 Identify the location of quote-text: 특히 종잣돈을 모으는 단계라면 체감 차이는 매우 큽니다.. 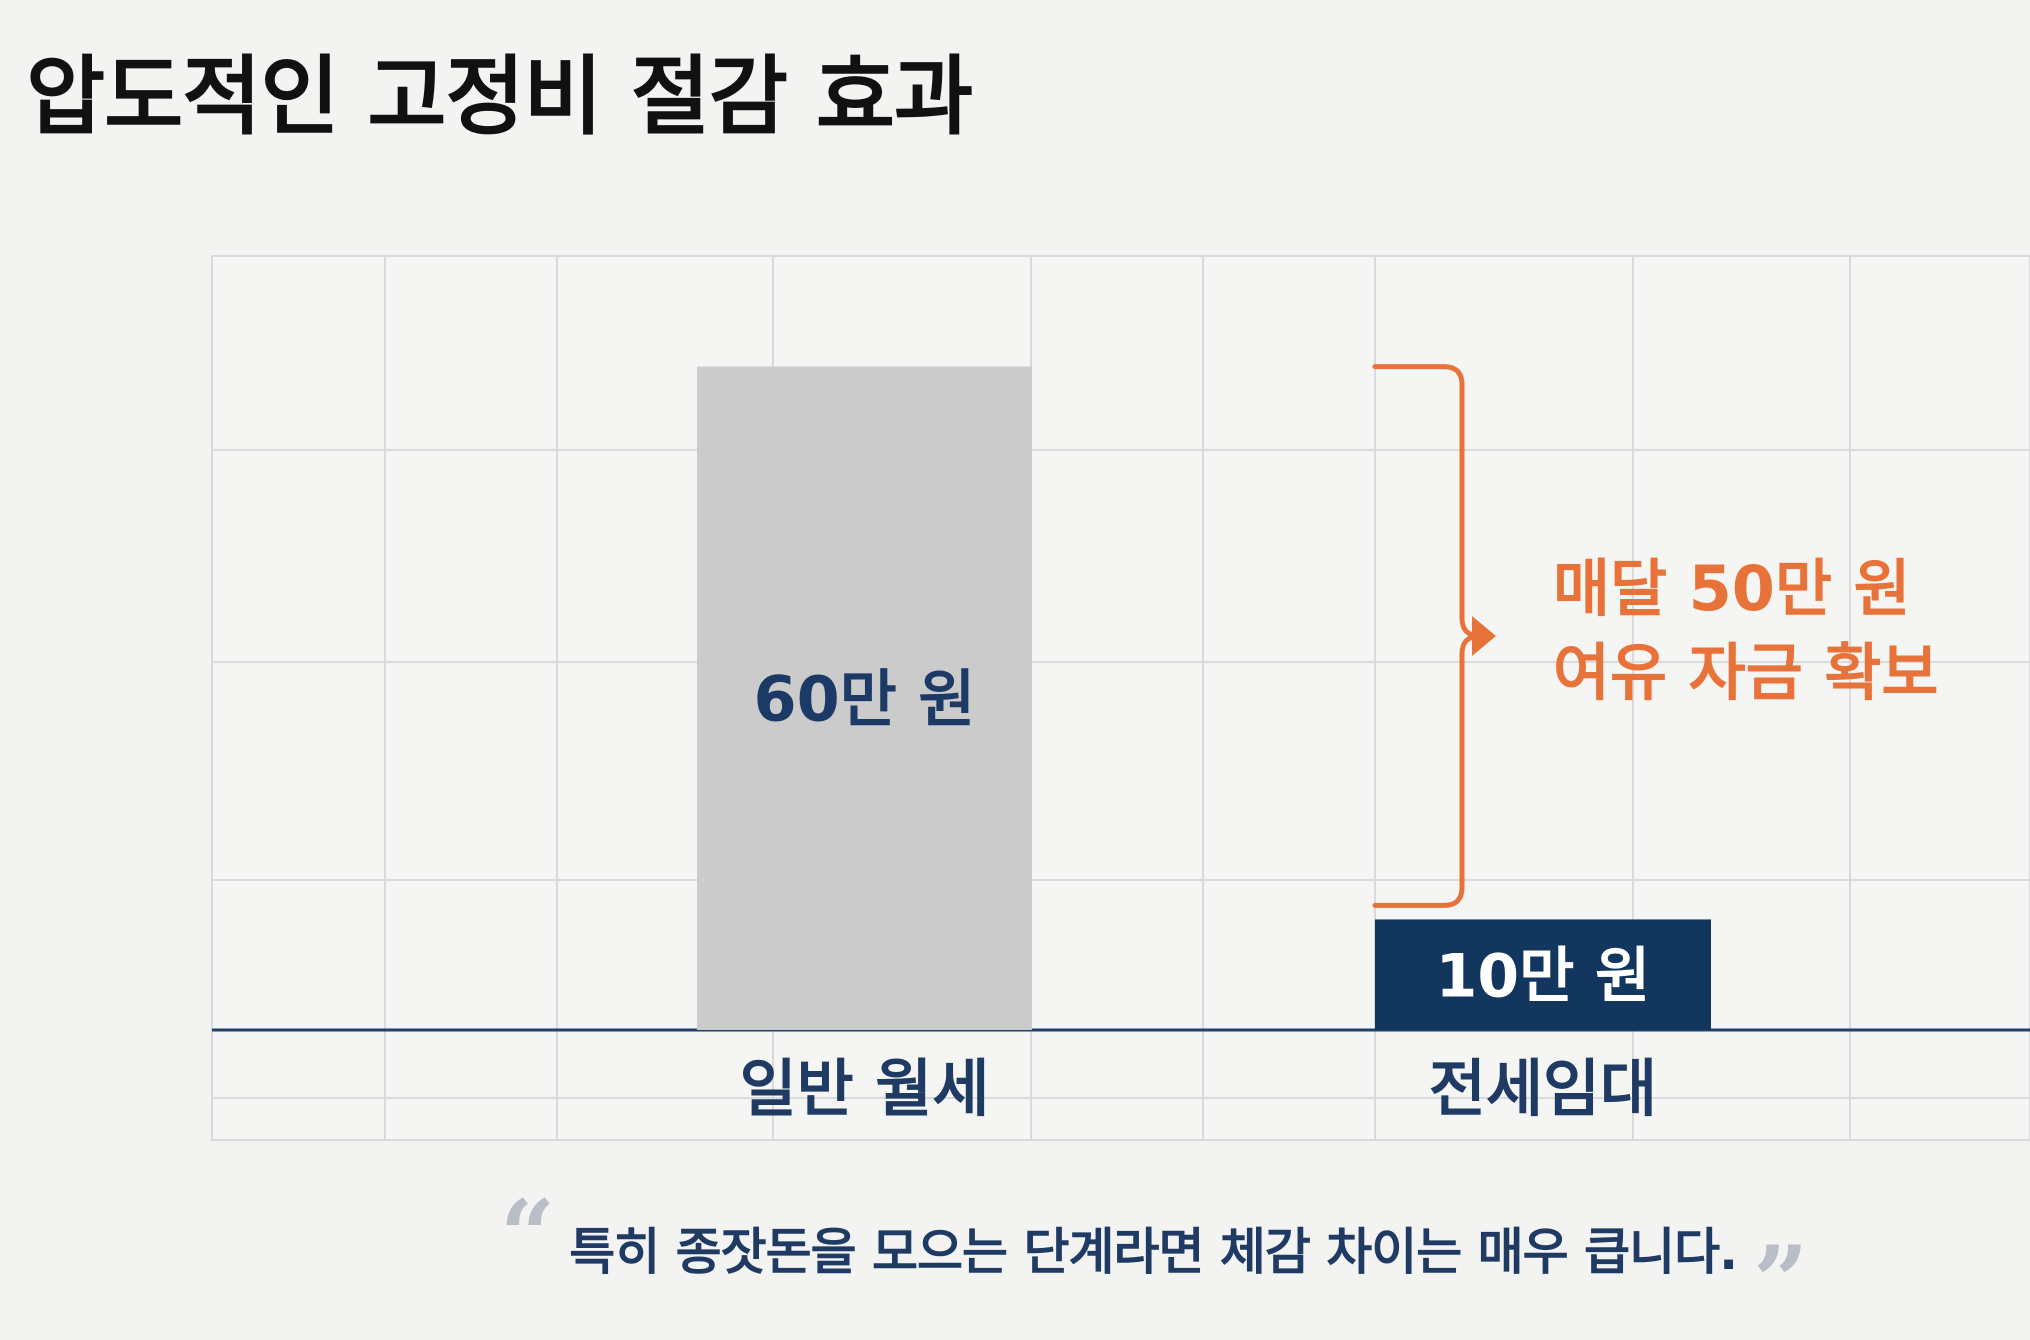
(1153, 1252).